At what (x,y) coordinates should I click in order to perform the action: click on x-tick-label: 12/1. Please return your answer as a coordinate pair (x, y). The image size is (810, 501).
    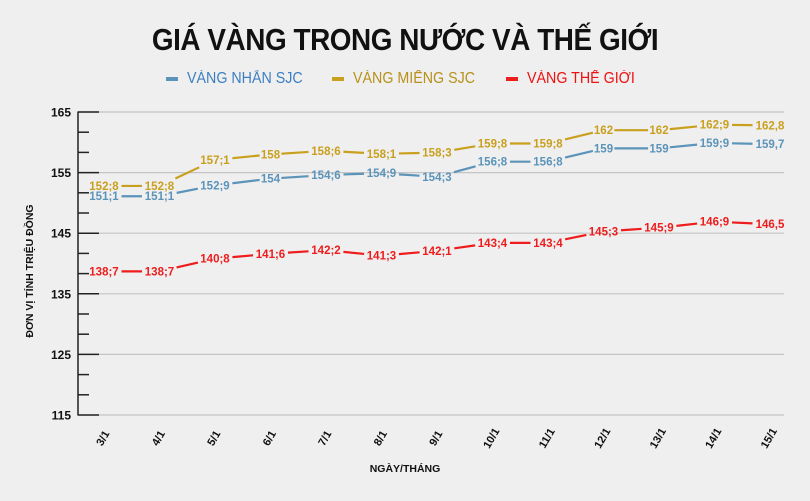
    Looking at the image, I should click on (602, 438).